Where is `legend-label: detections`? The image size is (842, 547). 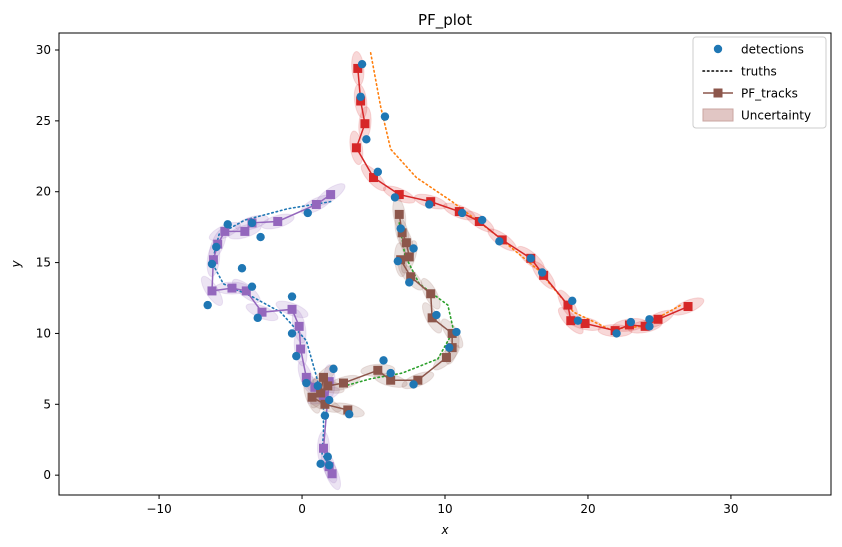 legend-label: detections is located at coordinates (772, 50).